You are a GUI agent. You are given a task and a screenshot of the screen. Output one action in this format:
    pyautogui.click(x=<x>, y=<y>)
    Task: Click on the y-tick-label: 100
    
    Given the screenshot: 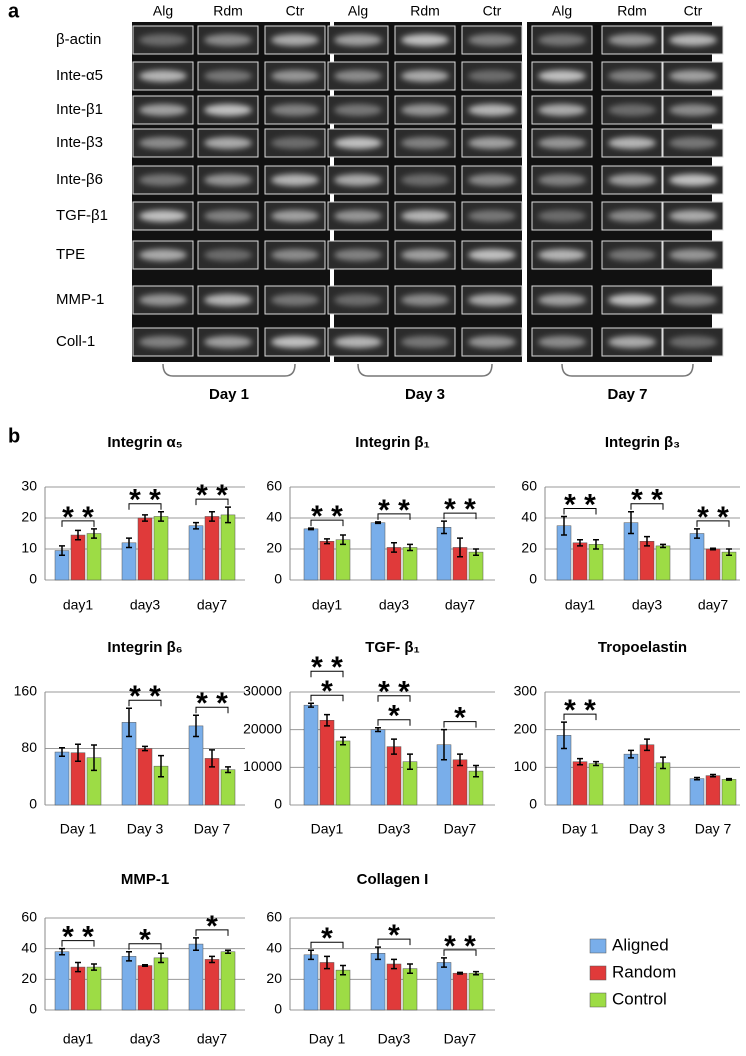 What is the action you would take?
    pyautogui.click(x=526, y=766)
    